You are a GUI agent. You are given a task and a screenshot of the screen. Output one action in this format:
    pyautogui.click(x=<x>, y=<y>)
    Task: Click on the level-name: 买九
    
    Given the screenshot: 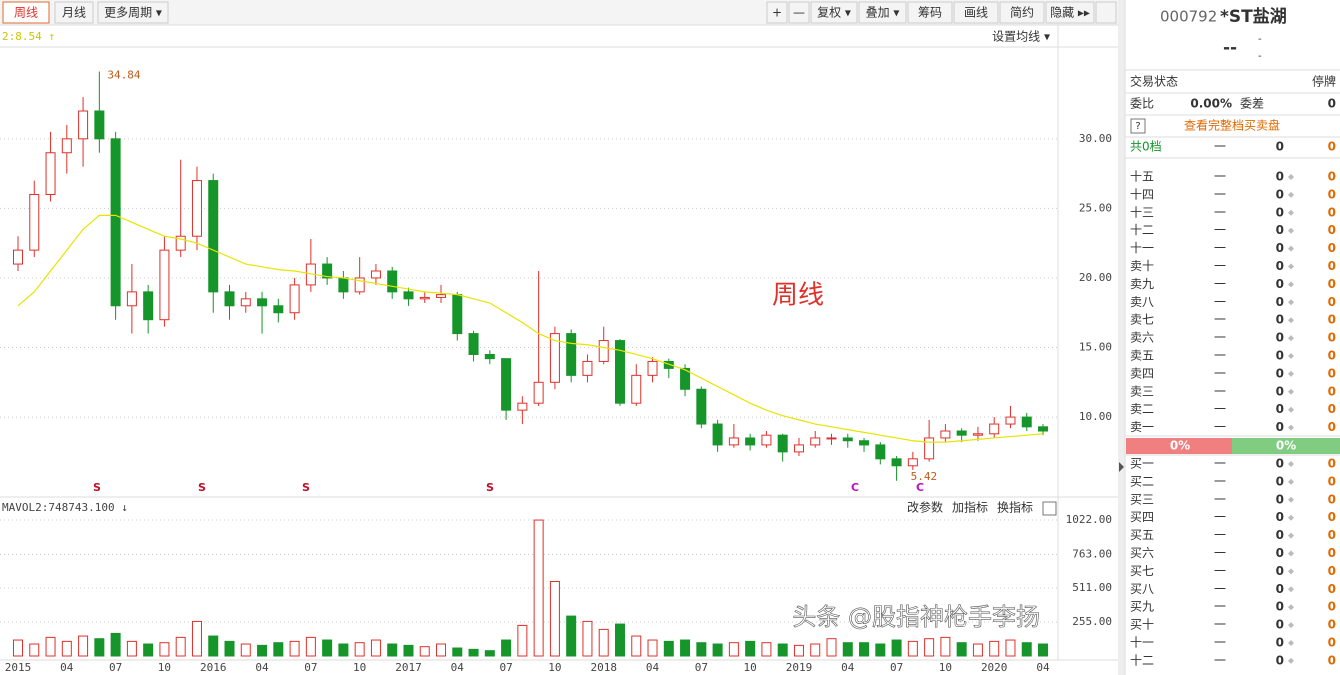 What is the action you would take?
    pyautogui.click(x=1142, y=607)
    